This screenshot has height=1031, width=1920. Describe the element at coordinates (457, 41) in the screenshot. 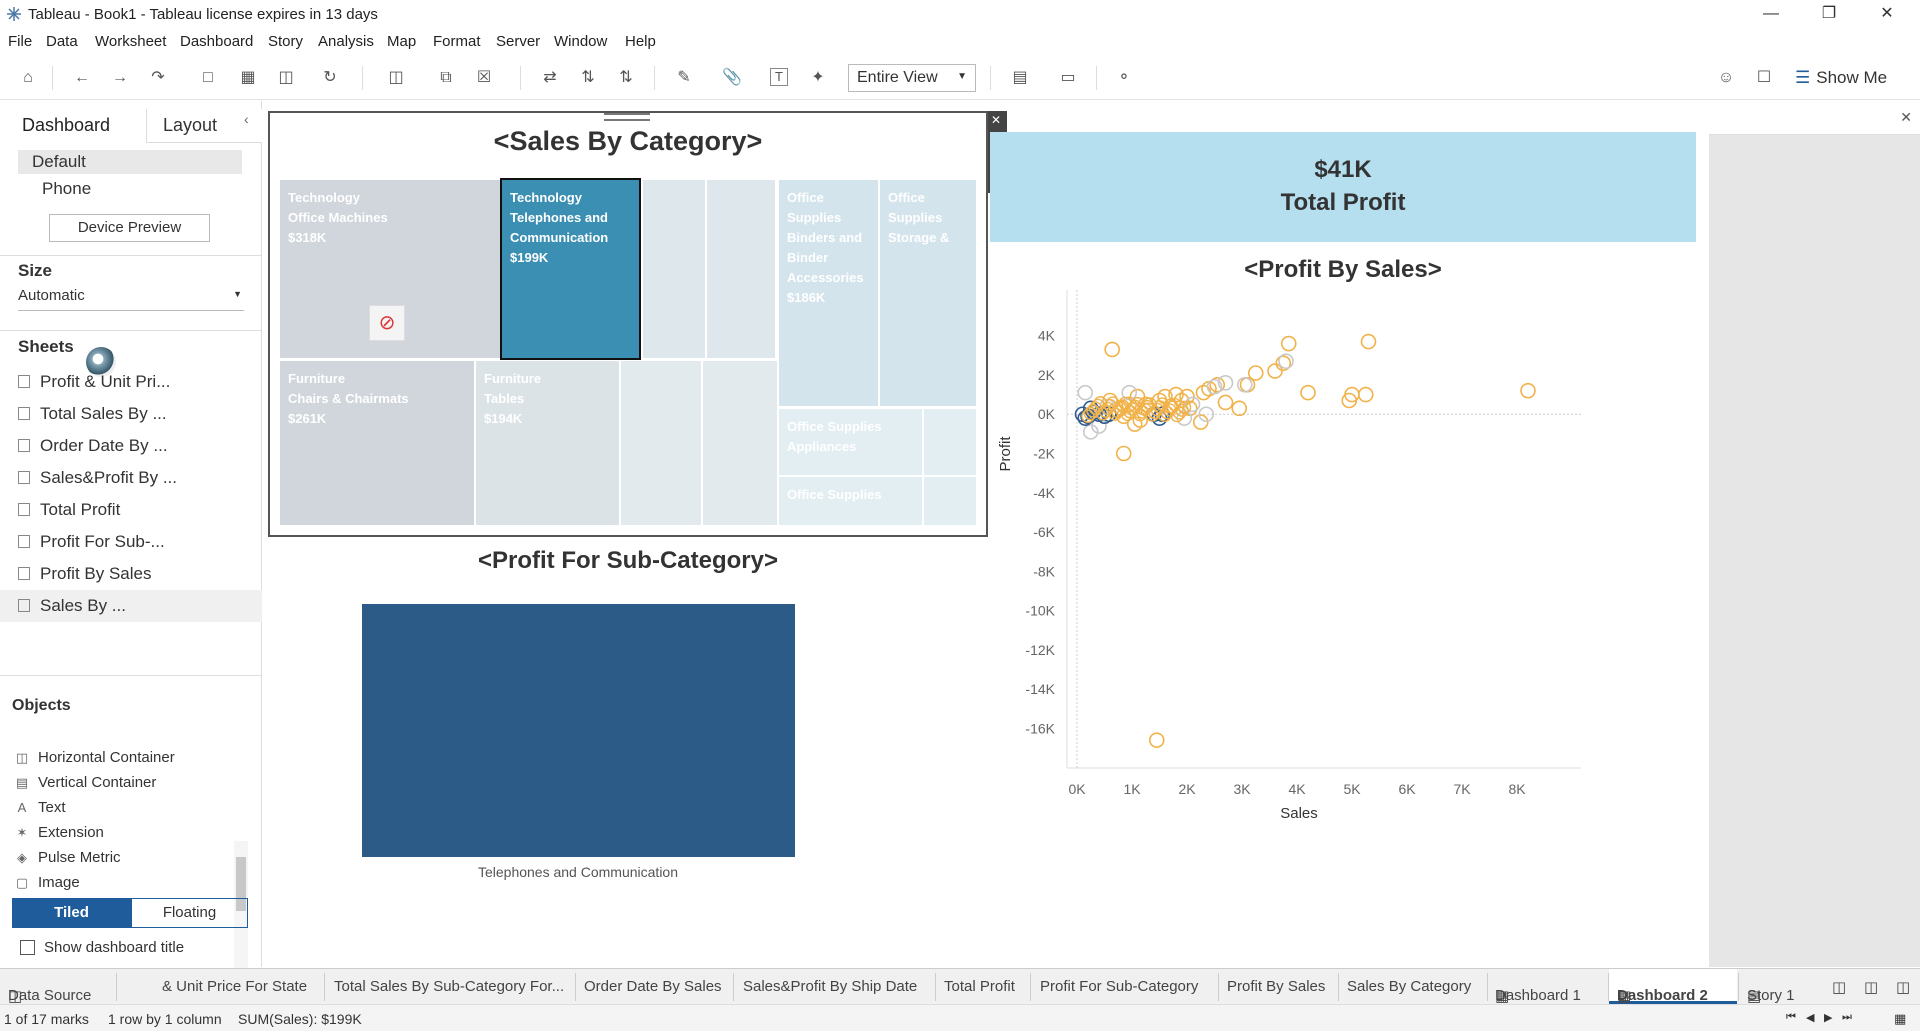

I see `menu-format: Format` at that location.